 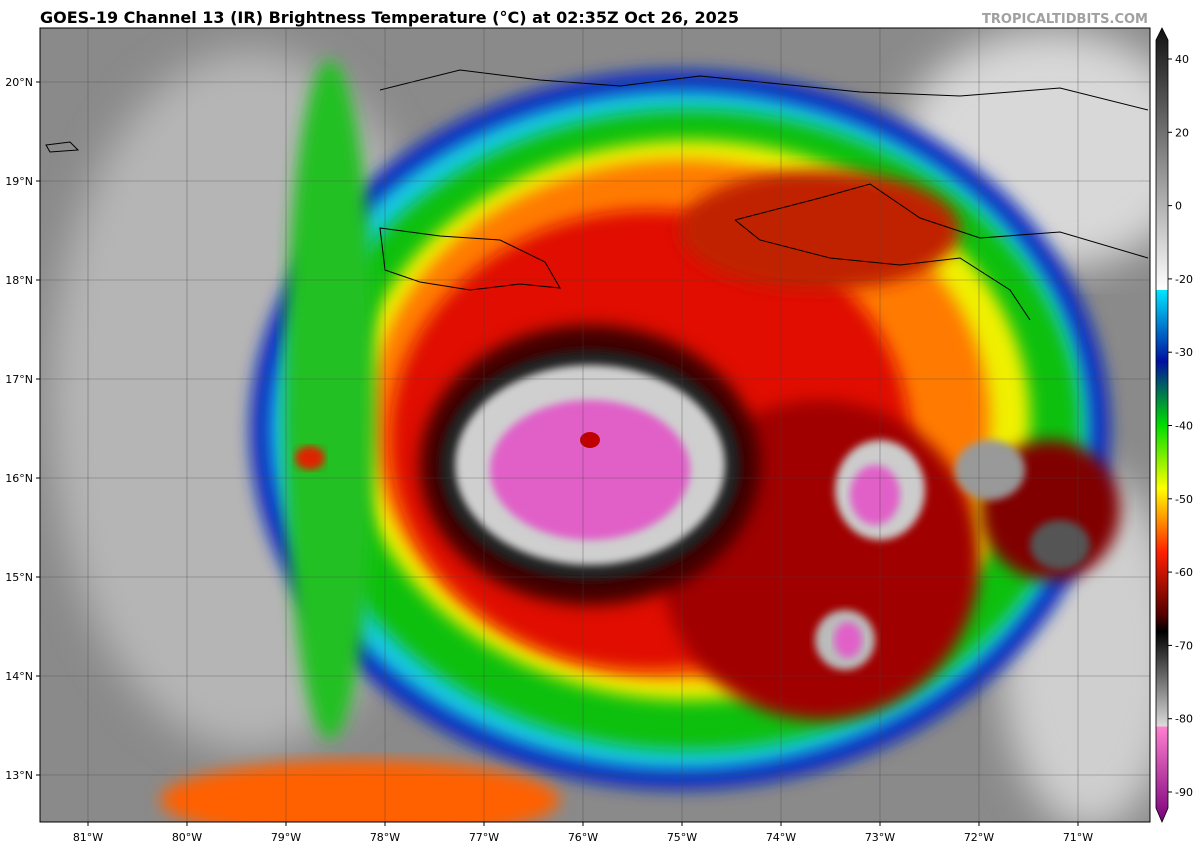 I want to click on lat-label: 16°N, so click(x=19, y=478).